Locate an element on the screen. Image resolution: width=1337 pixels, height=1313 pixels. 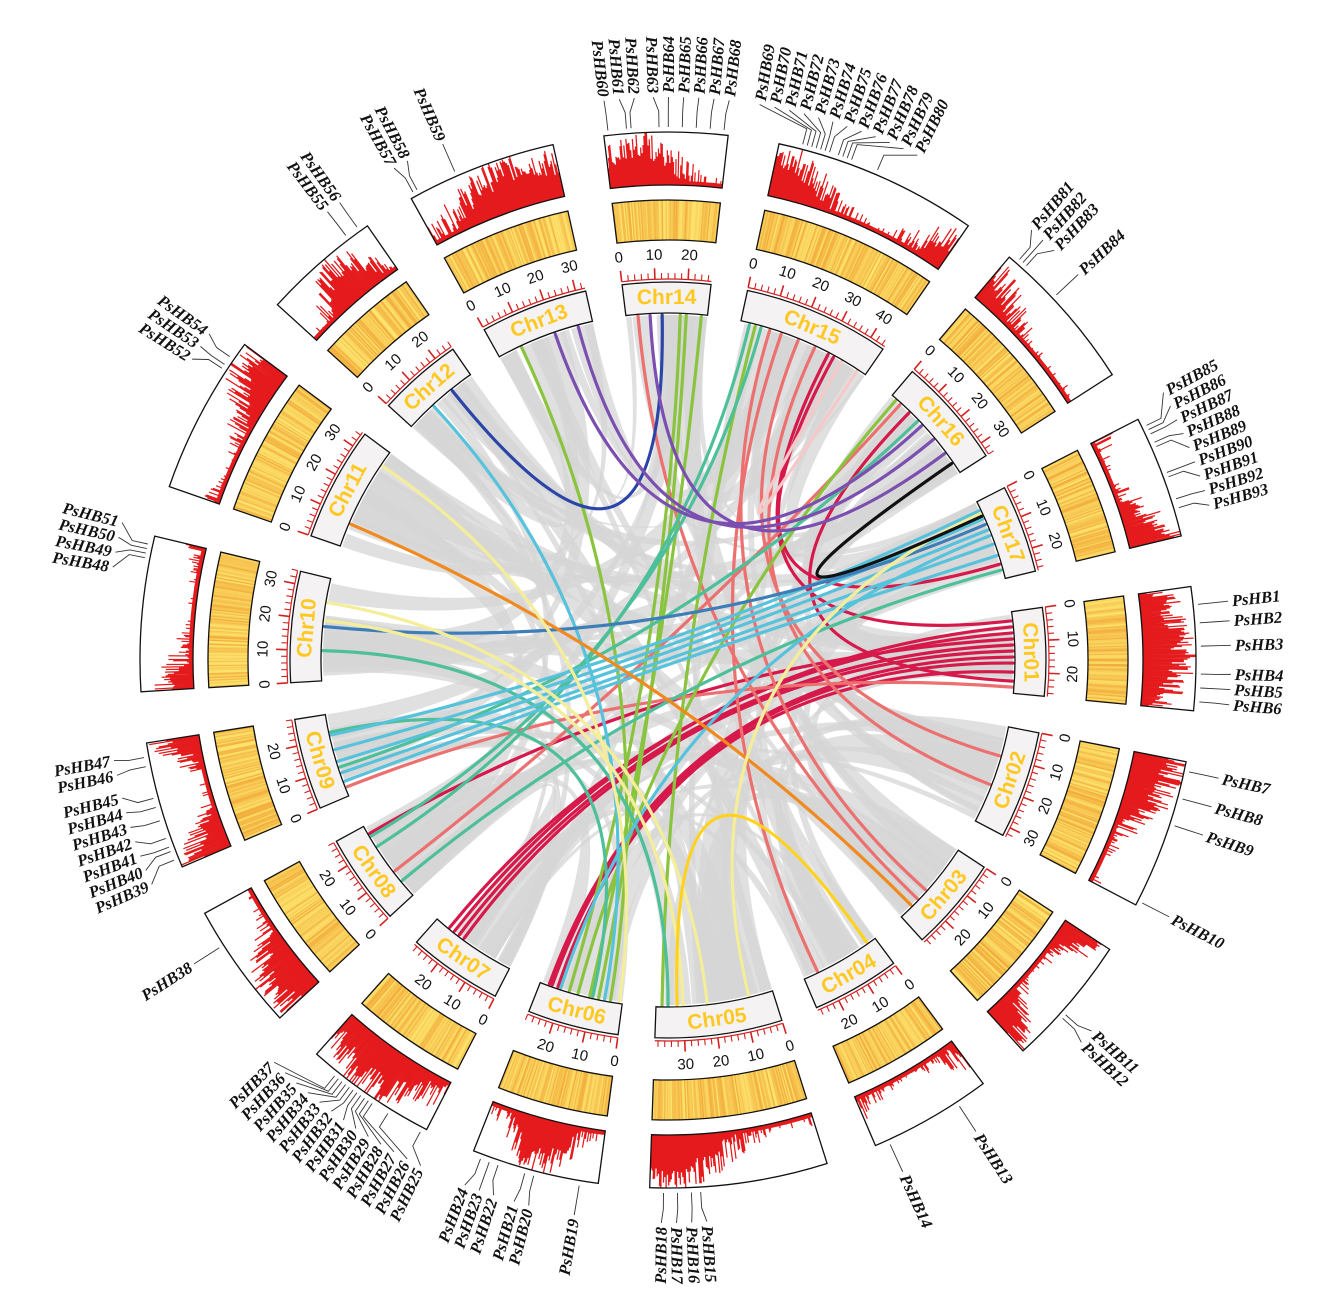
chromosome-label-box is located at coordinates (1028, 652).